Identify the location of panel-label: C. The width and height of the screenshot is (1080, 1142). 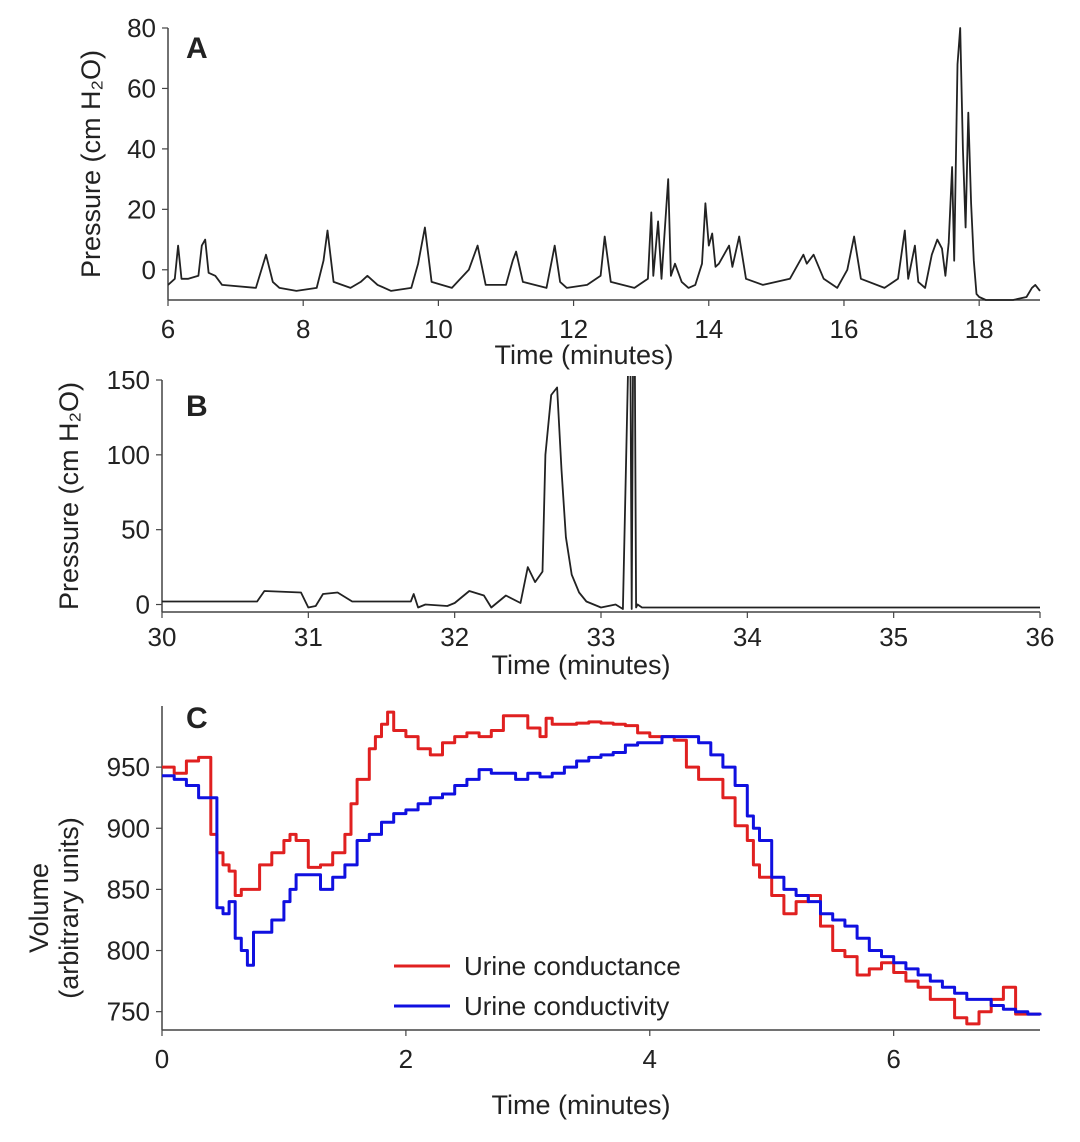
(197, 718).